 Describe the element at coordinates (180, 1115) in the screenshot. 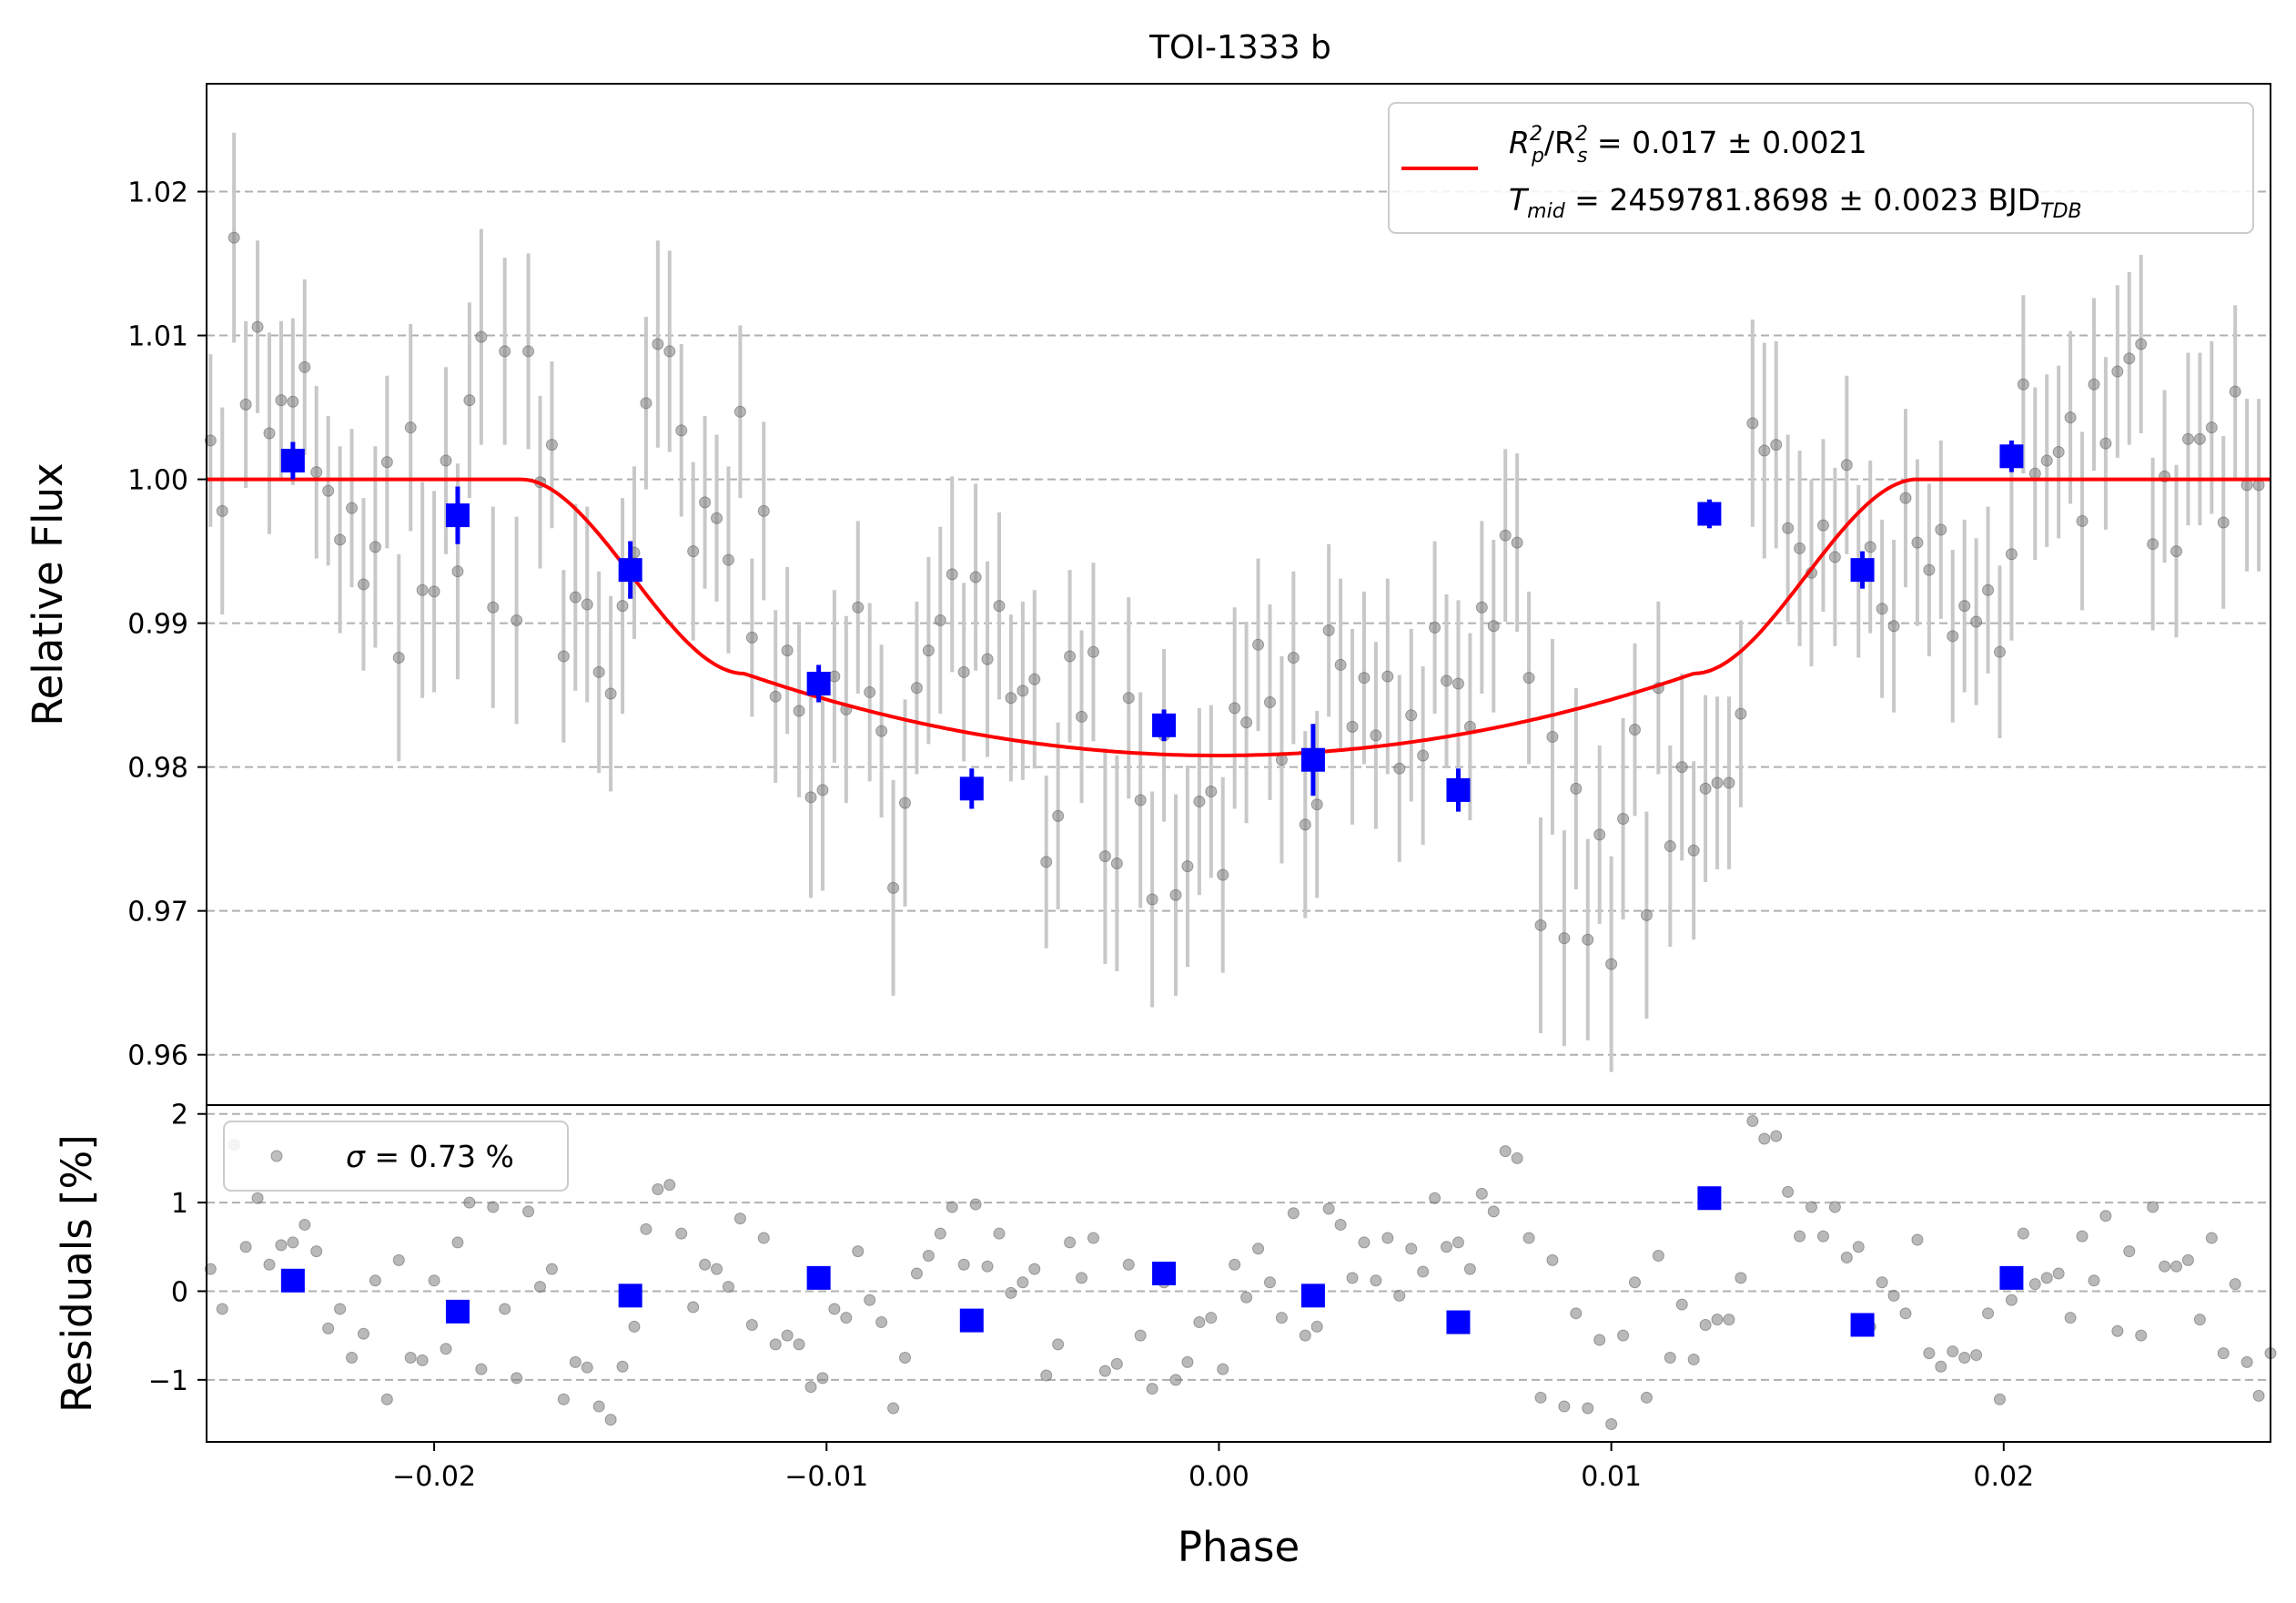

I see `residual-y-tick-label: 2` at that location.